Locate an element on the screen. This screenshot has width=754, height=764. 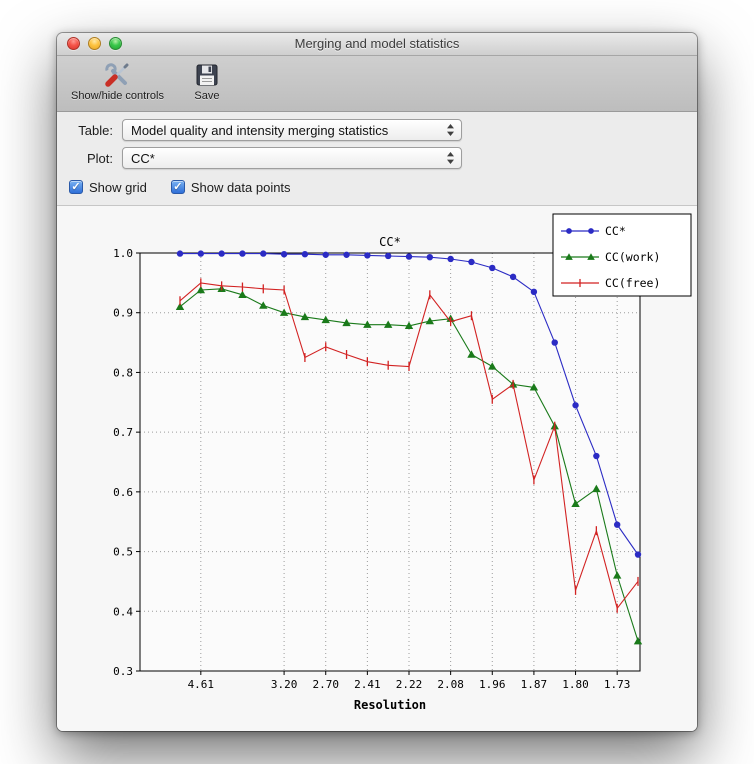
options-row: Show grid Show data points is located at coordinates (383, 187).